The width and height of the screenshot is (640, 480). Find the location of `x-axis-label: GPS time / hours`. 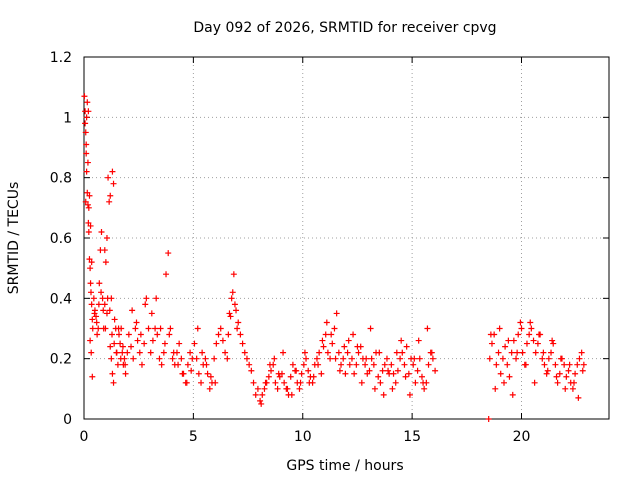

x-axis-label: GPS time / hours is located at coordinates (344, 466).